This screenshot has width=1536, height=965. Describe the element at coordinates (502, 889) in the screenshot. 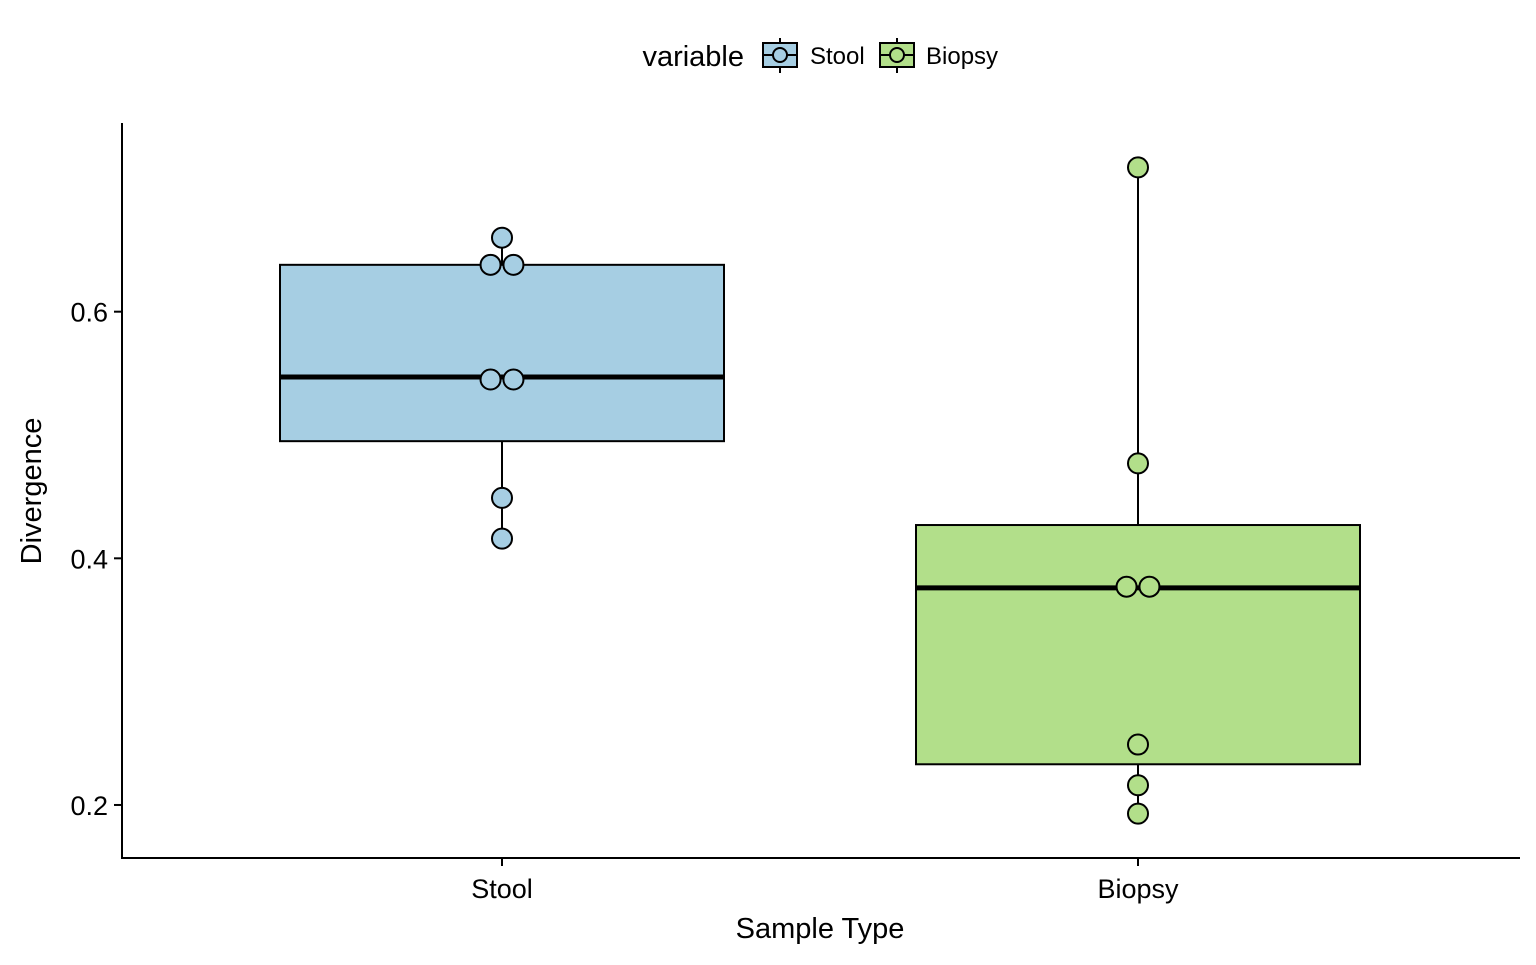

I see `x-tick-label: Stool` at that location.